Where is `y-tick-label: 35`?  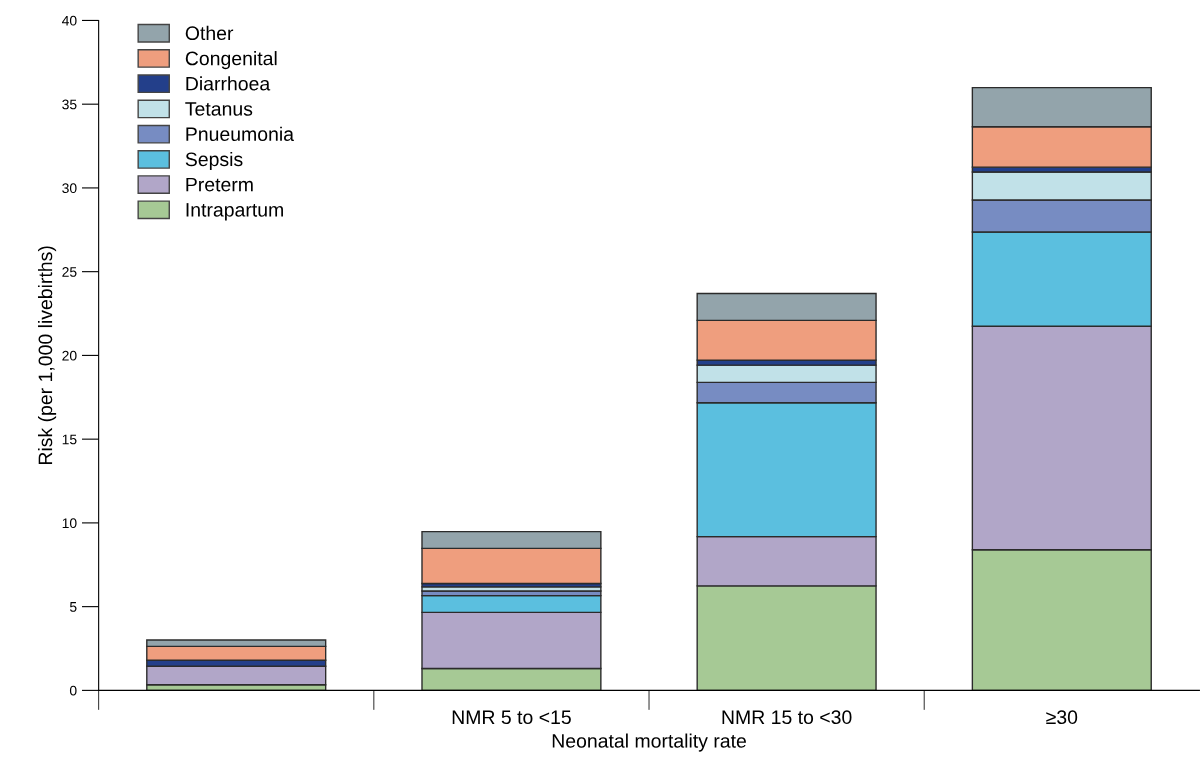
y-tick-label: 35 is located at coordinates (69, 104).